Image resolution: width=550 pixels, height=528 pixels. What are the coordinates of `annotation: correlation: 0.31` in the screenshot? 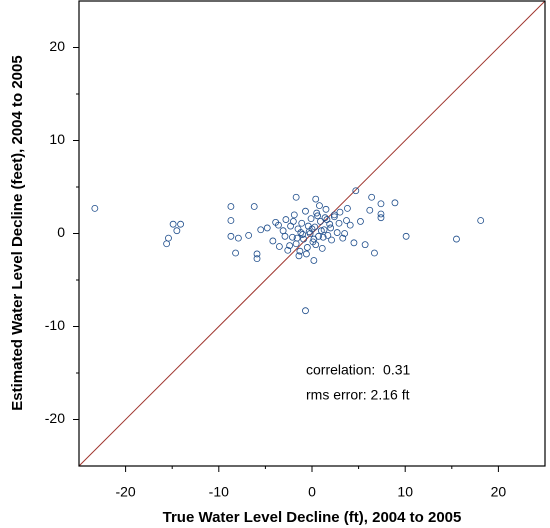 It's located at (358, 370).